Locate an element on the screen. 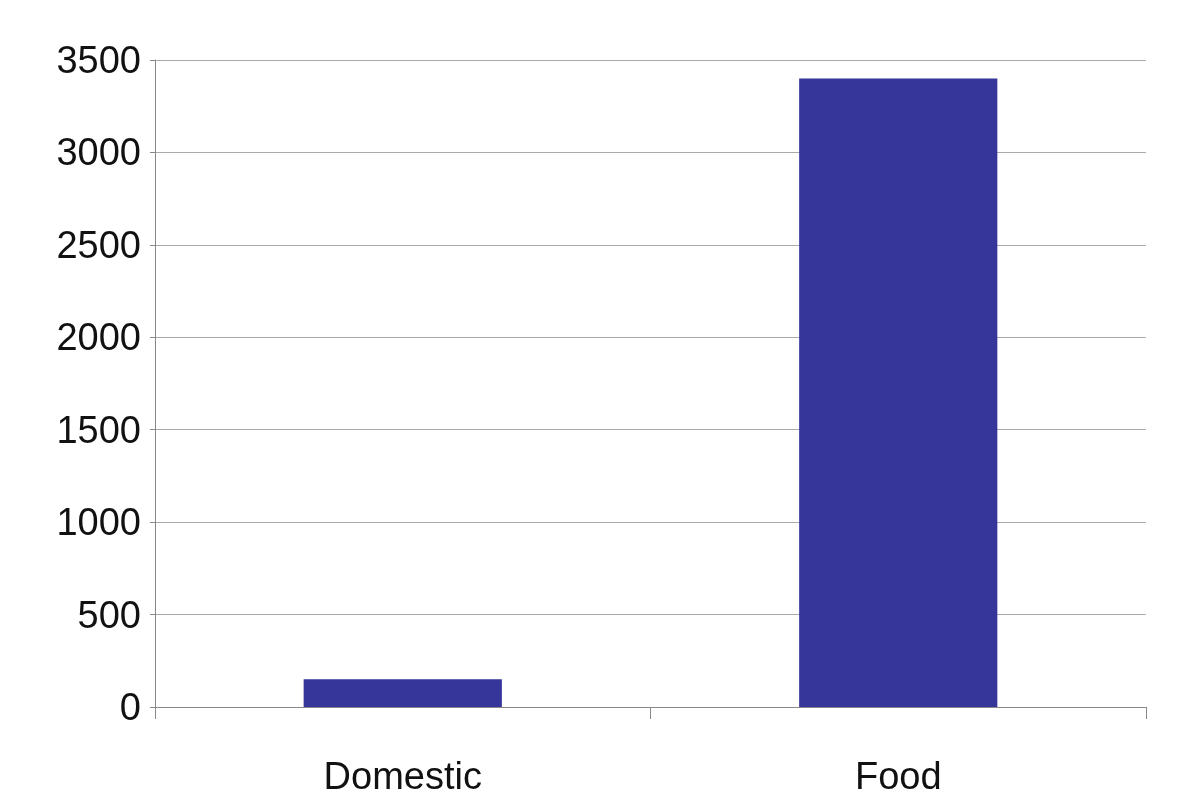 This screenshot has width=1201, height=802. y-tick-label: 1500 is located at coordinates (98, 429).